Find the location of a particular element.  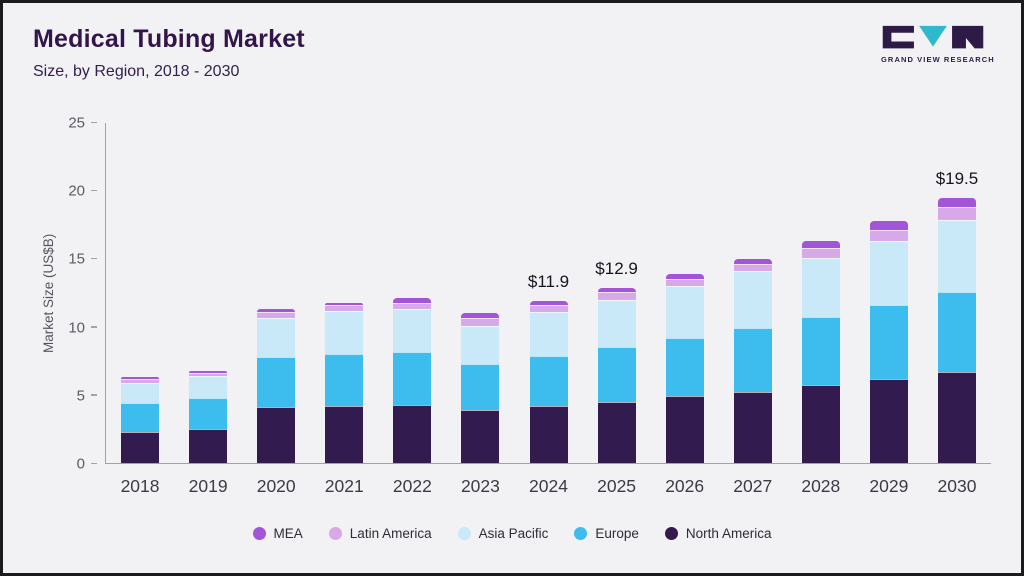

logo-text: GRAND VIEW RESEARCH is located at coordinates (938, 59).